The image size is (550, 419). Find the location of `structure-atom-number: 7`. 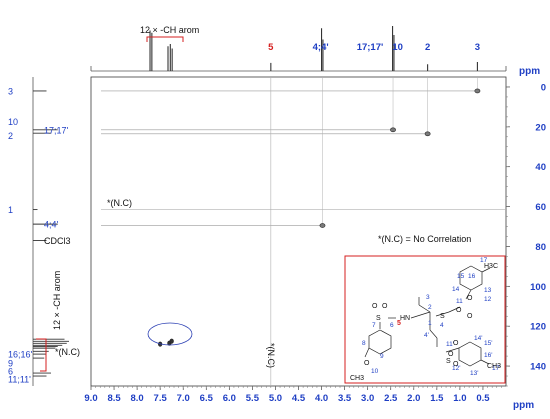

structure-atom-number: 7 is located at coordinates (374, 325).